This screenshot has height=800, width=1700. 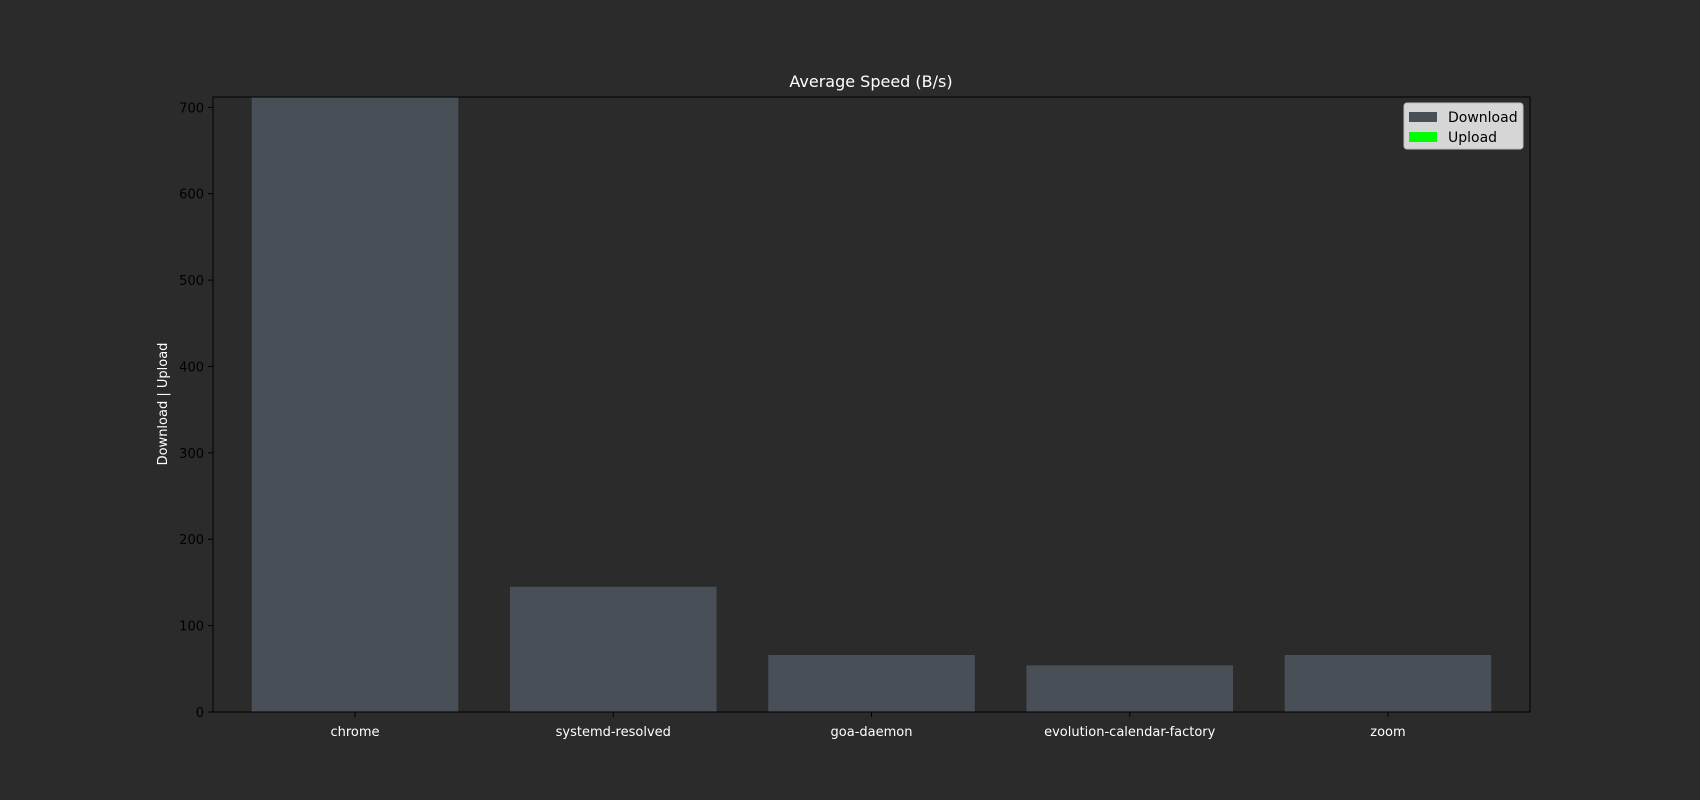 I want to click on bar-download-goa-daemon, so click(x=871, y=683).